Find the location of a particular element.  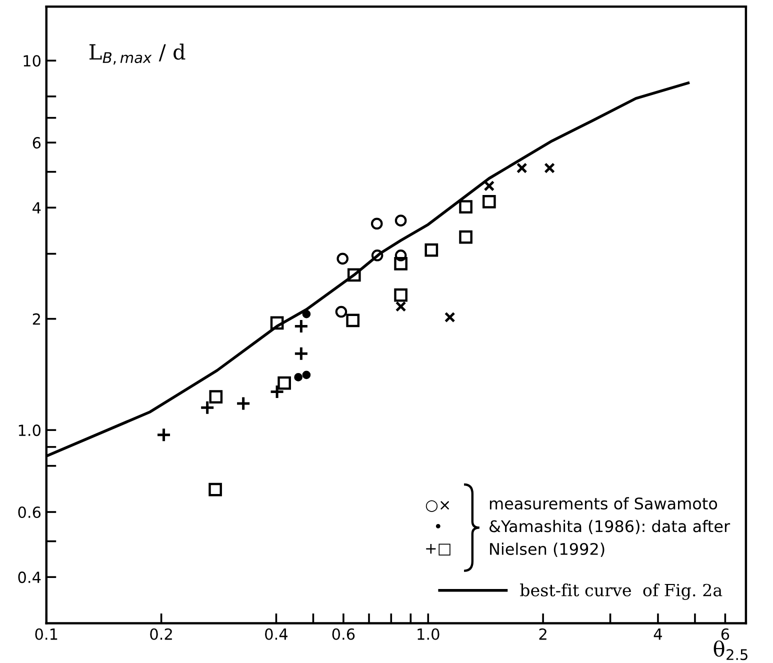

y-tick-label: 6 is located at coordinates (36, 143).